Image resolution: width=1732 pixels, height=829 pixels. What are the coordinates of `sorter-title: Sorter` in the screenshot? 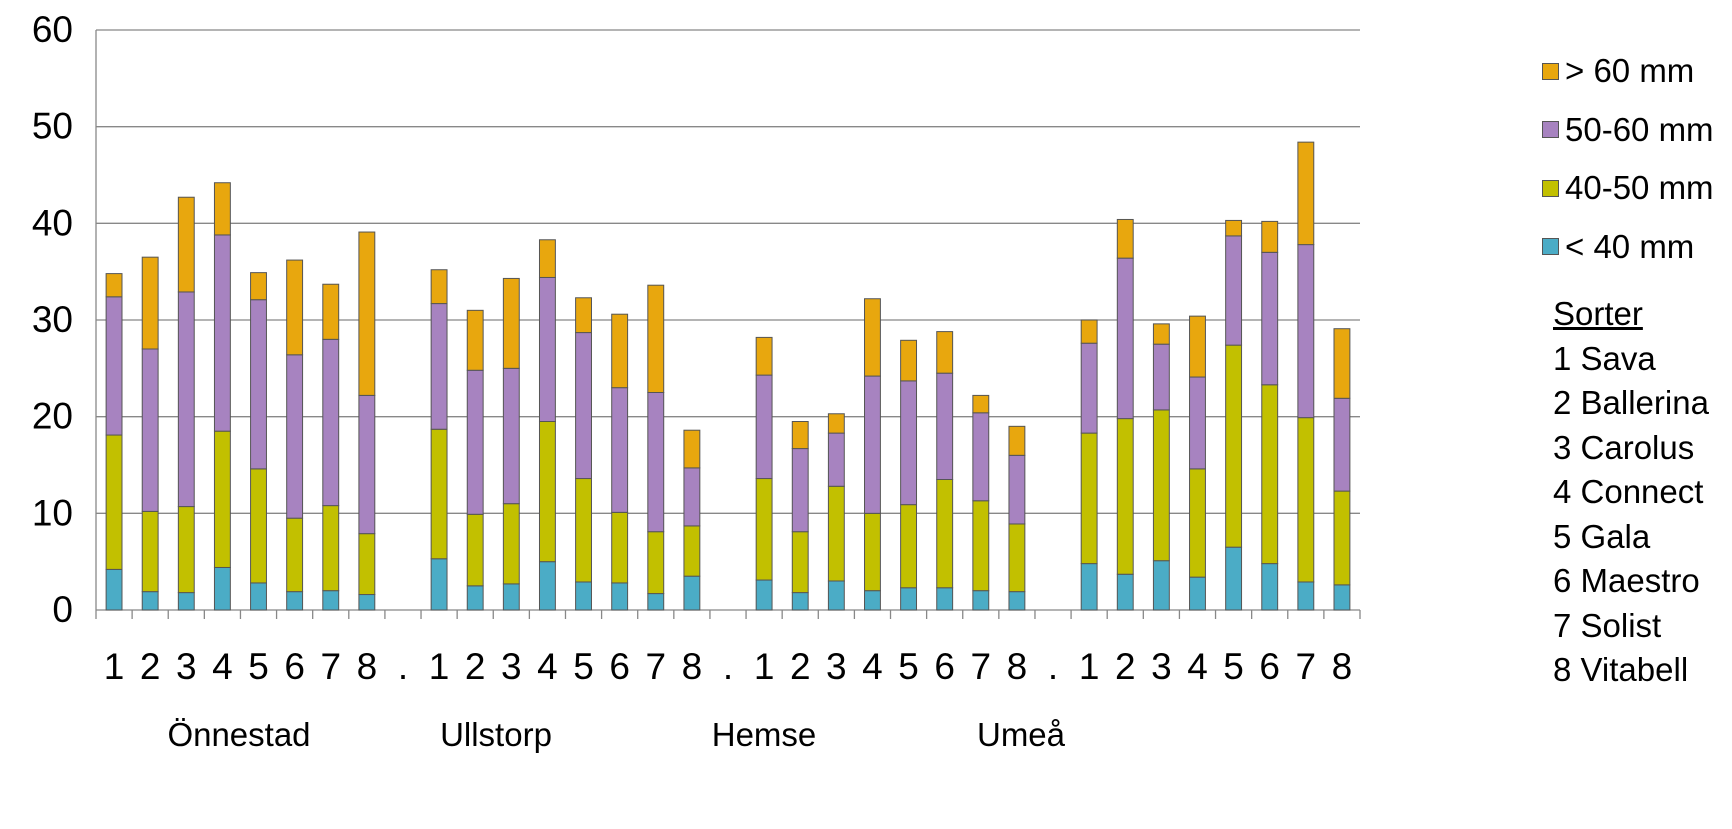 It's located at (1598, 313).